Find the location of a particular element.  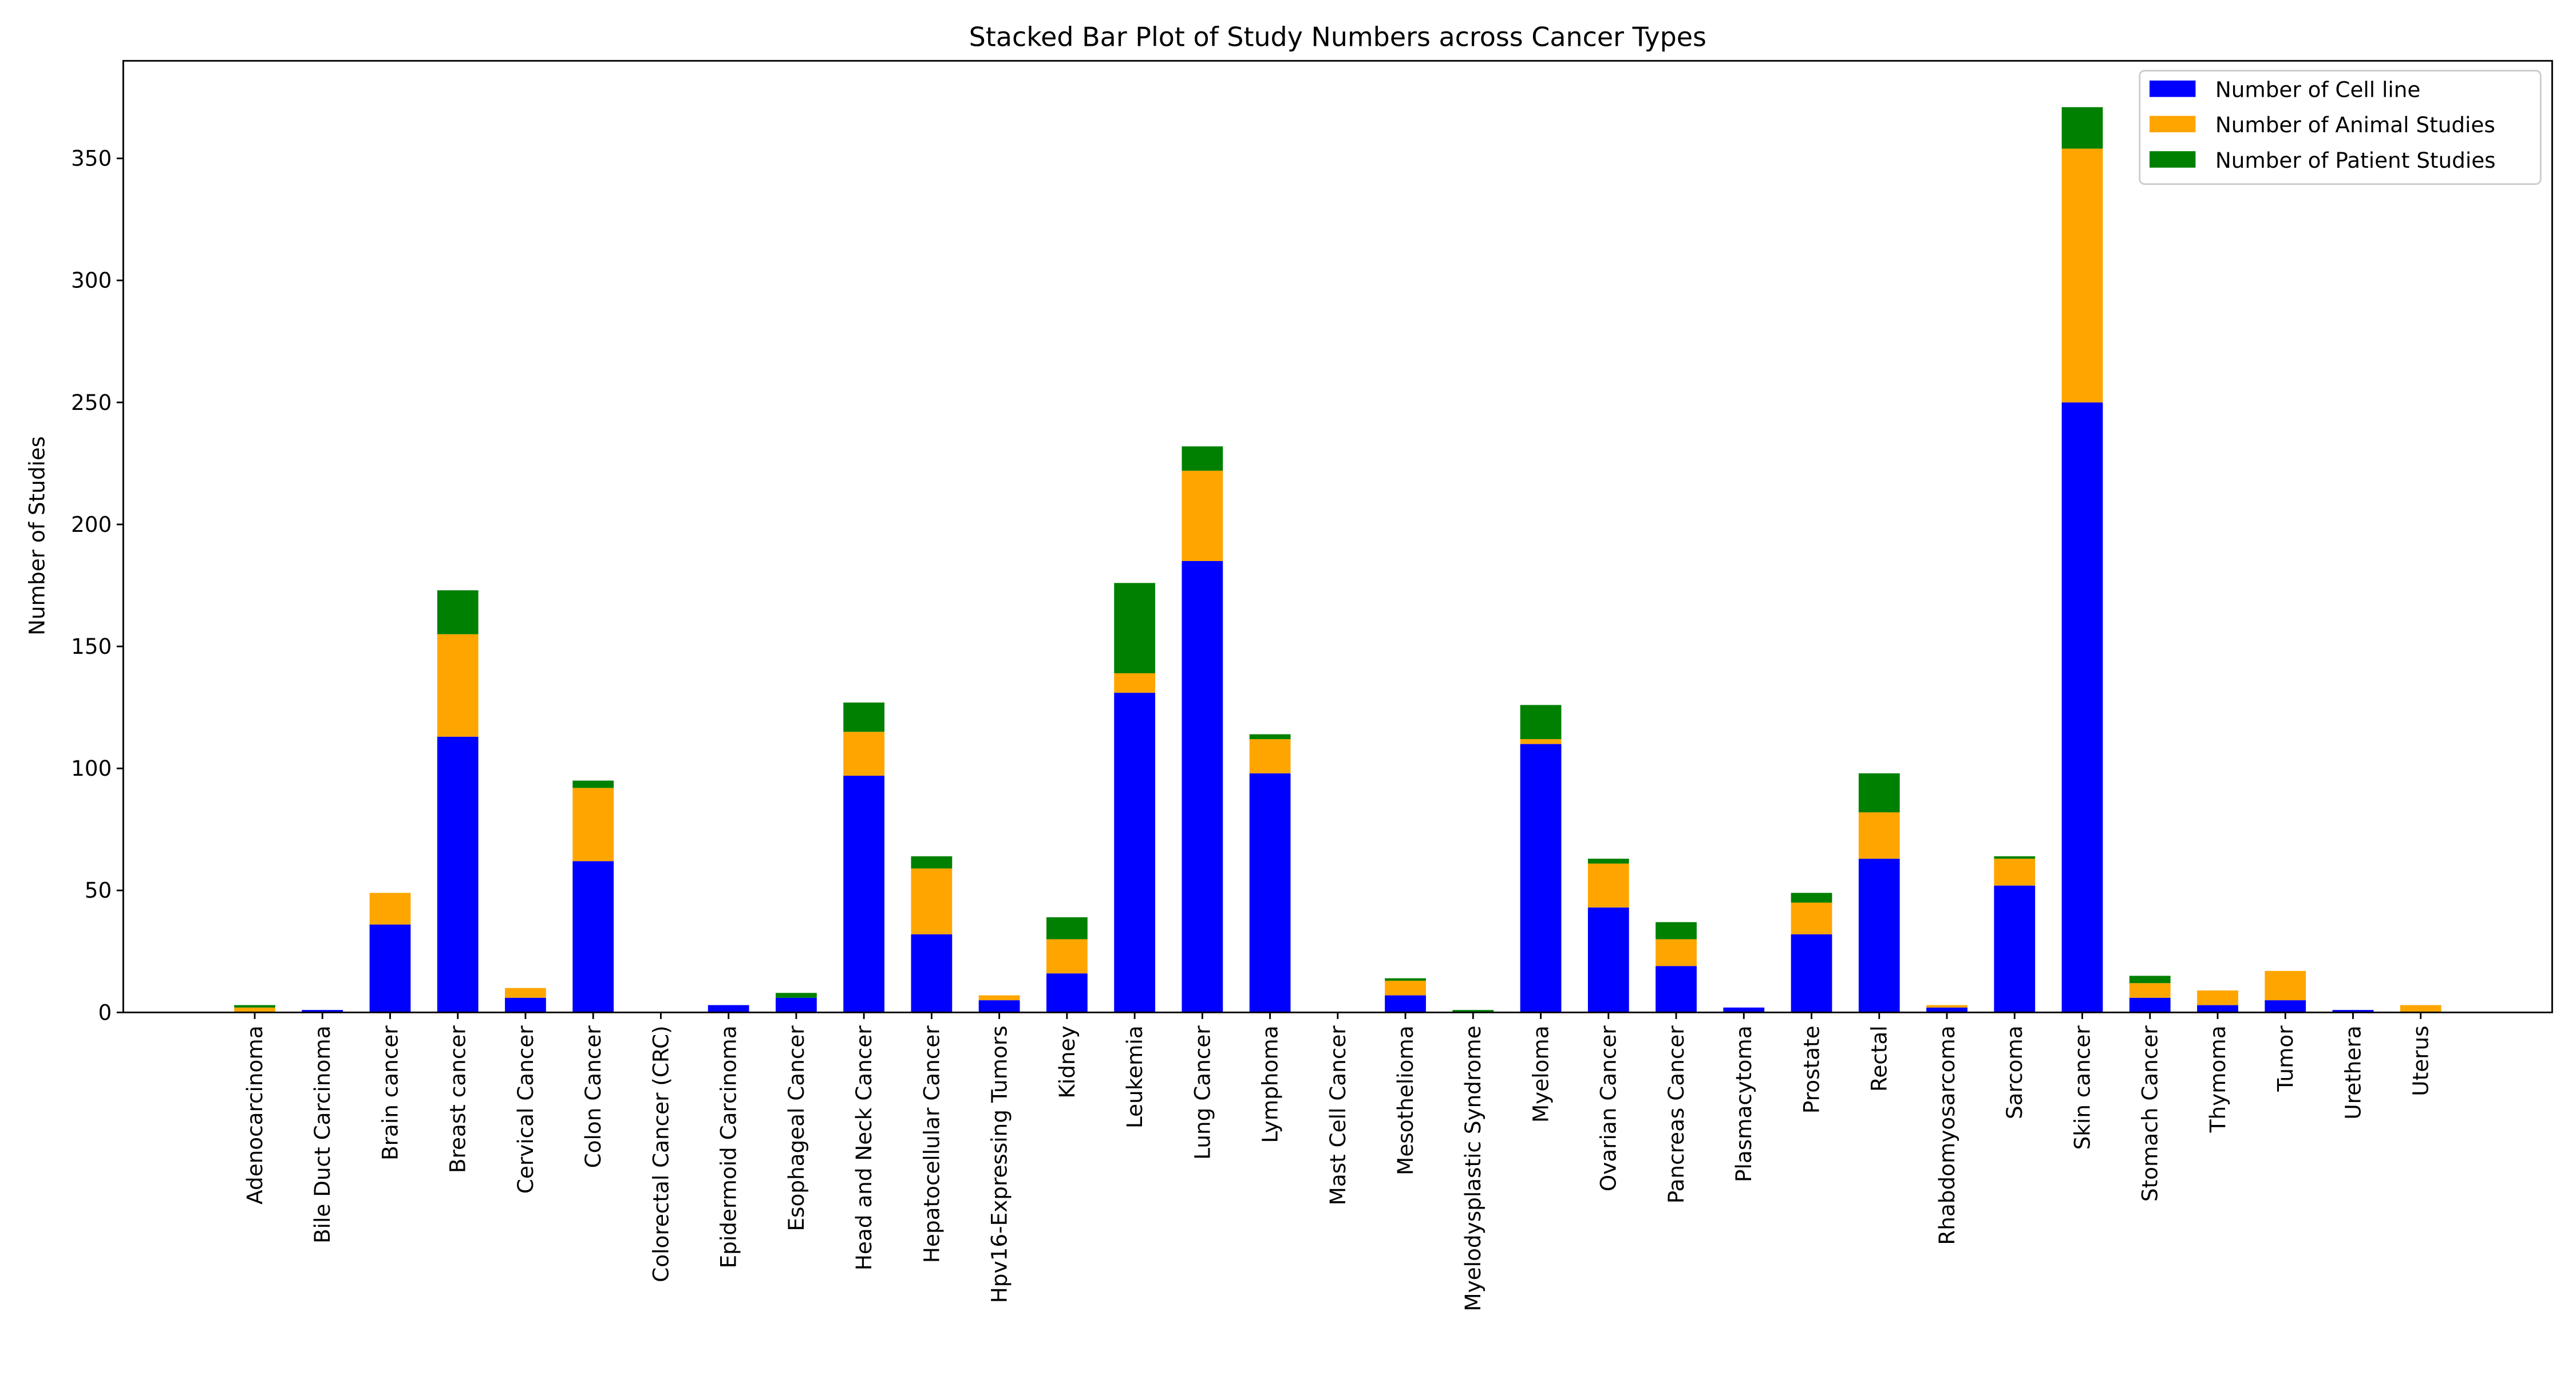

x-tick-label: Mesothelioma is located at coordinates (1405, 1100).